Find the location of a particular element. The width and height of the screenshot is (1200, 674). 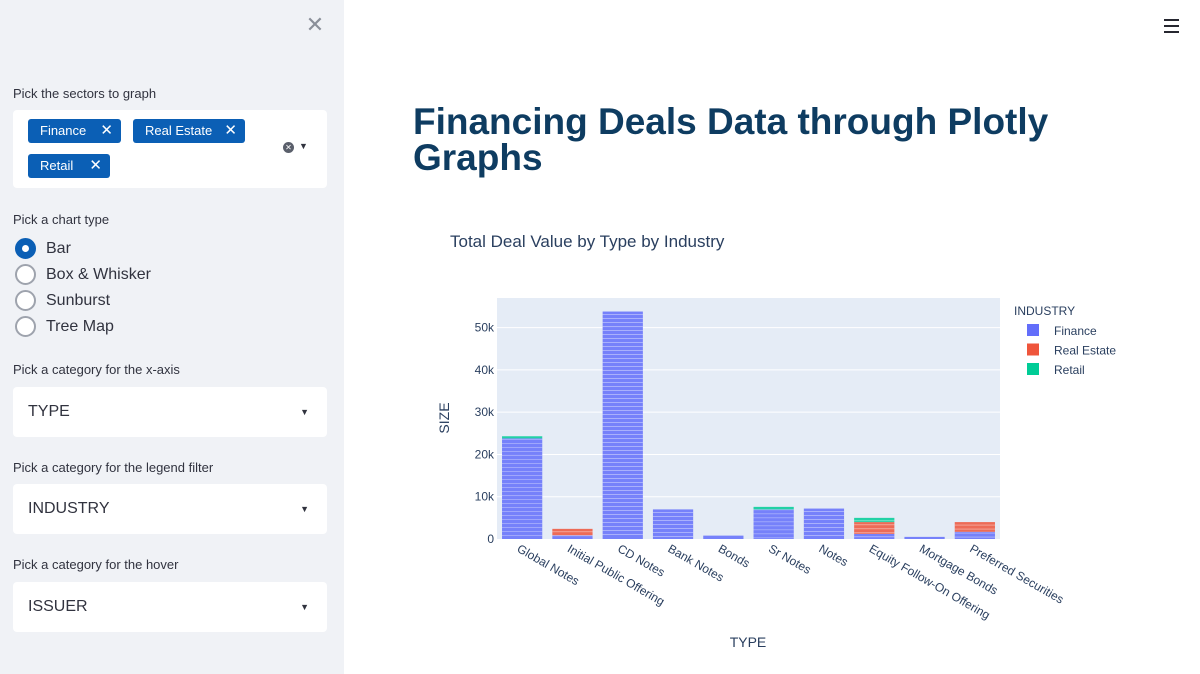

y-axis-title: SIZE is located at coordinates (444, 417).